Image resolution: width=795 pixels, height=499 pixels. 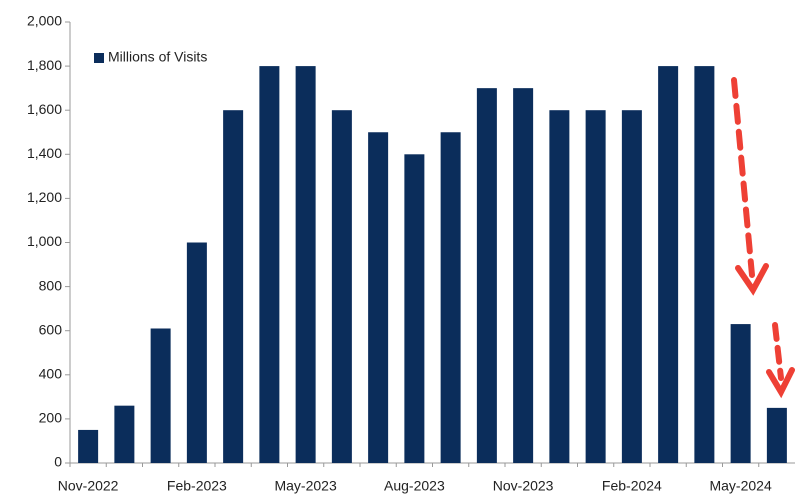 What do you see at coordinates (44, 153) in the screenshot?
I see `y-tick-label: 1,400` at bounding box center [44, 153].